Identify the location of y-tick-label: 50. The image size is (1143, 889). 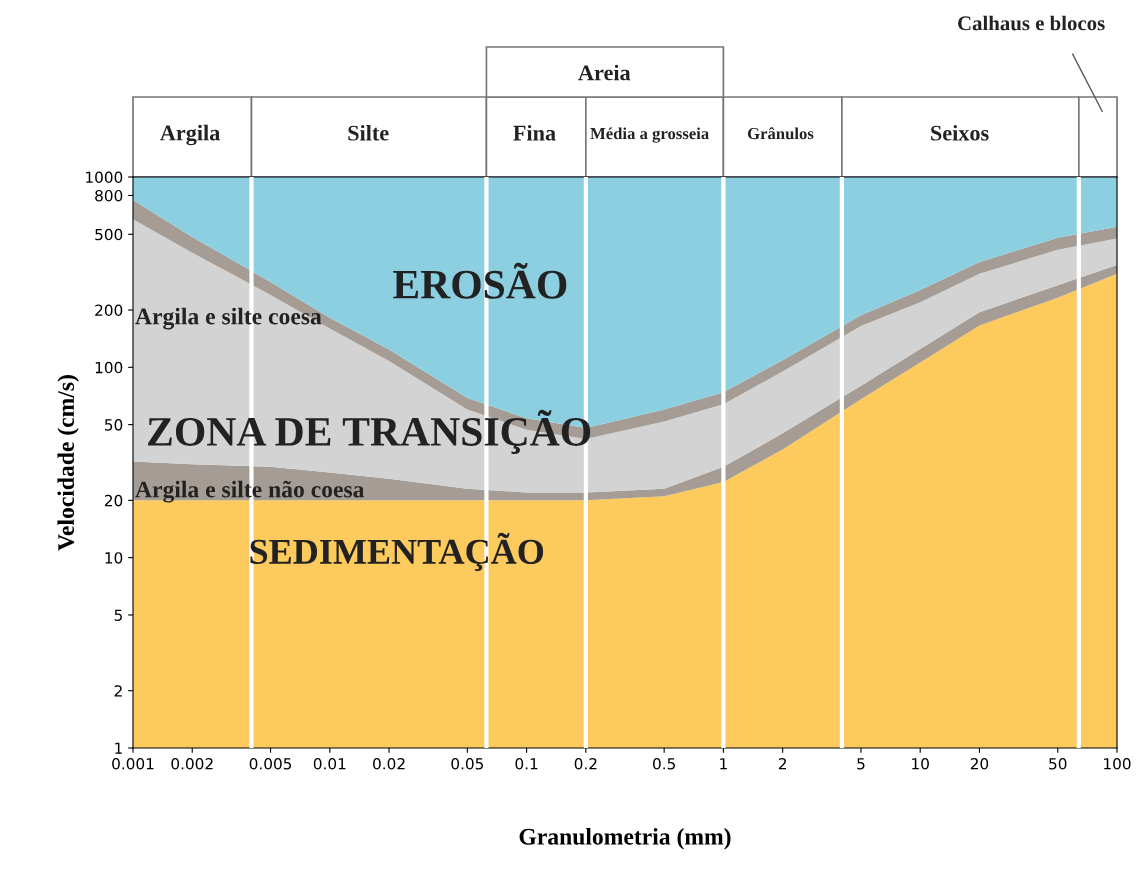
(114, 425).